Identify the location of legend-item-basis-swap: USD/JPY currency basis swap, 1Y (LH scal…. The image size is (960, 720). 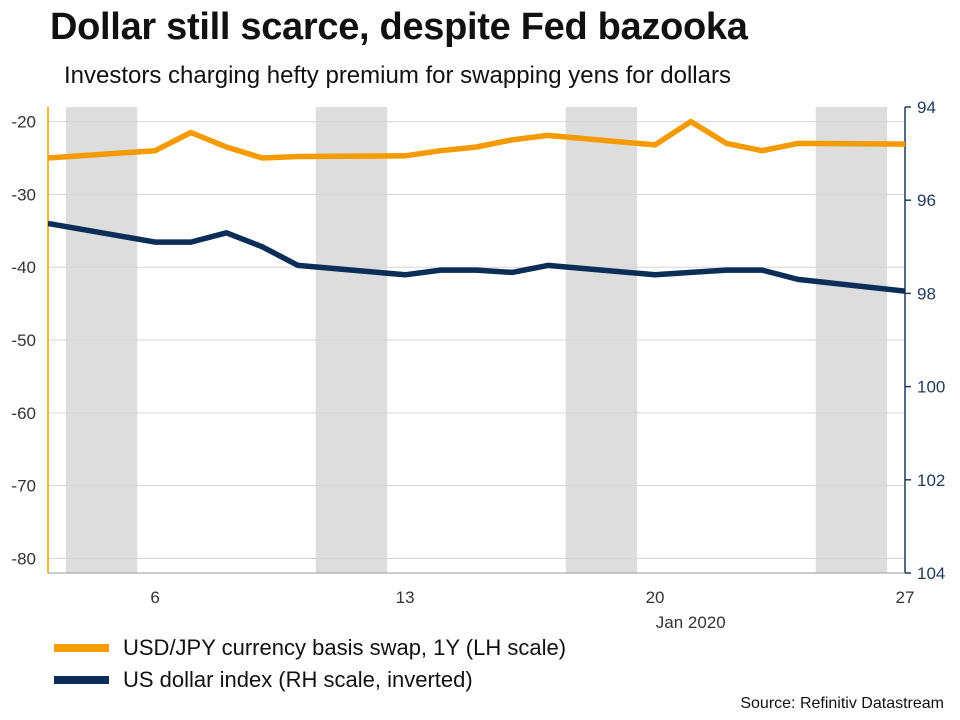
(310, 648).